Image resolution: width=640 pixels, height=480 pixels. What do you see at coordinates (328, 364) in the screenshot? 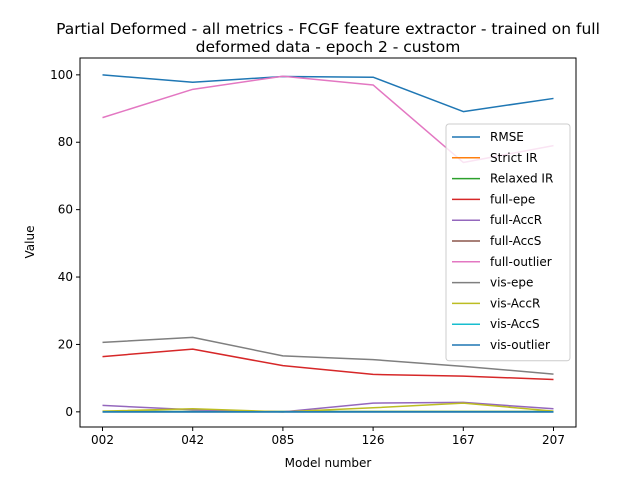
I see `series-line-full-epe` at bounding box center [328, 364].